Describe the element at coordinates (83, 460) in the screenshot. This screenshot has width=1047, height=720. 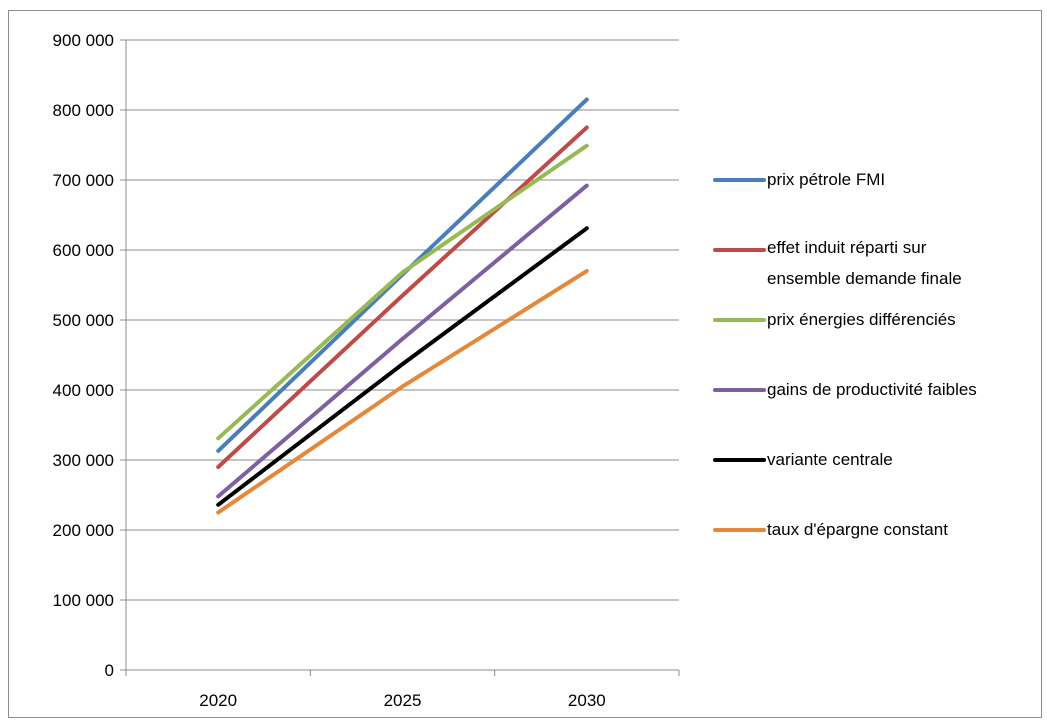
I see `y-tick-label: 300 000` at that location.